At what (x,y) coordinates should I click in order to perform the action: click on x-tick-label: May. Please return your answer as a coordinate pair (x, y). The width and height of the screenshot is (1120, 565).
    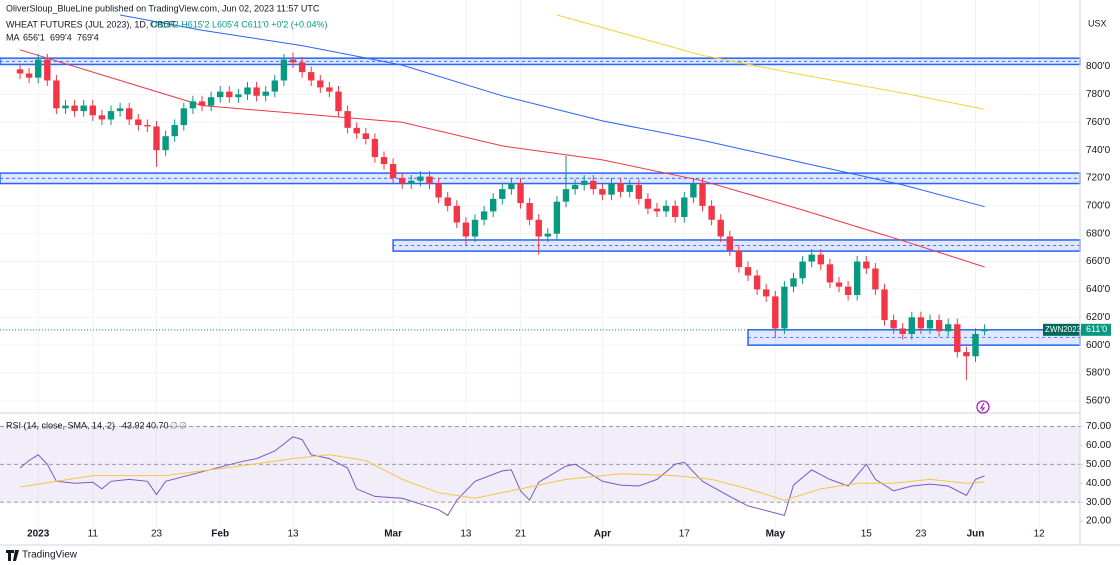
    Looking at the image, I should click on (776, 534).